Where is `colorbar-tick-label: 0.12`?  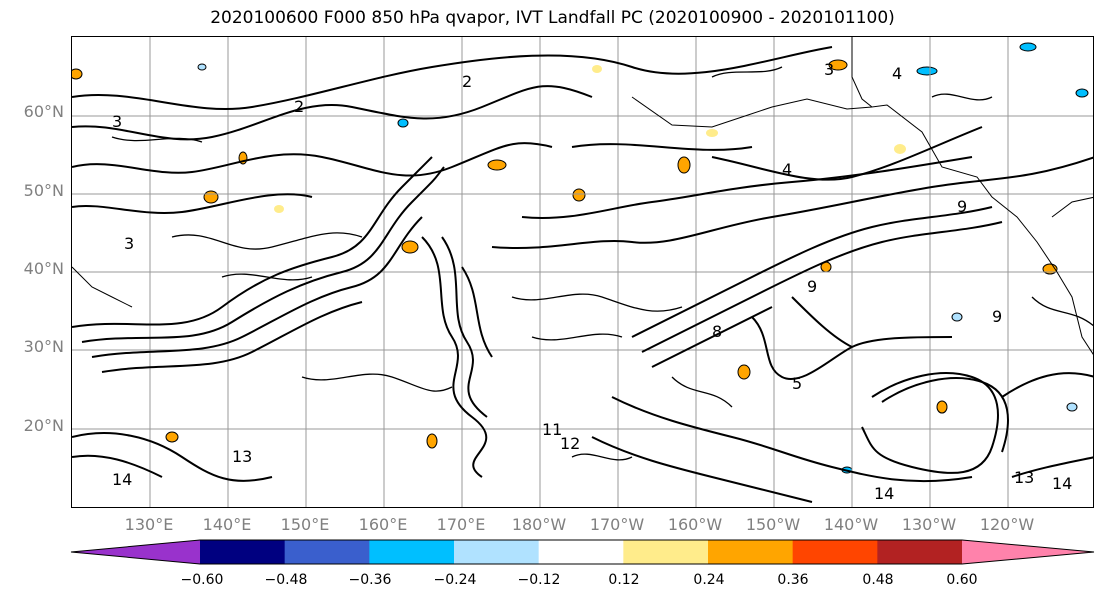
colorbar-tick-label: 0.12 is located at coordinates (624, 580).